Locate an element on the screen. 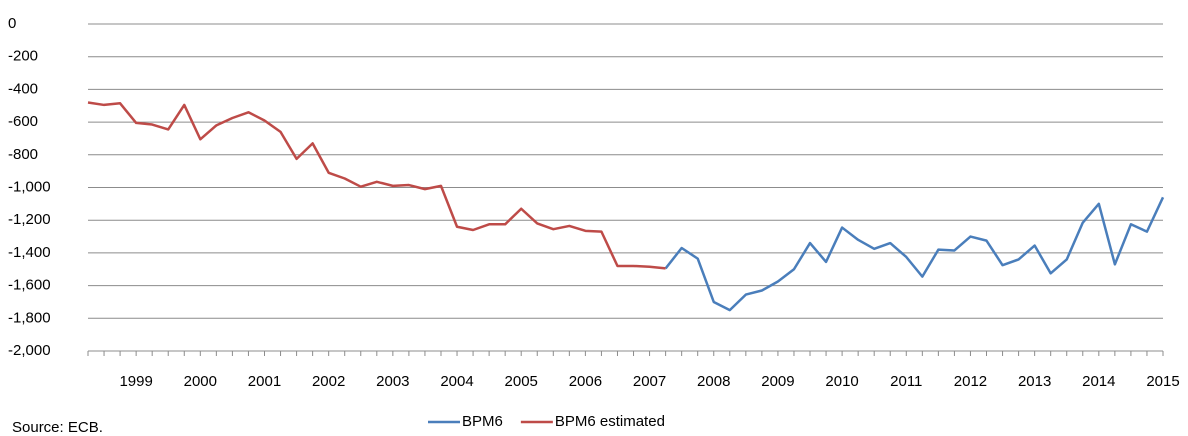  x-tick-label: 2011 is located at coordinates (906, 381).